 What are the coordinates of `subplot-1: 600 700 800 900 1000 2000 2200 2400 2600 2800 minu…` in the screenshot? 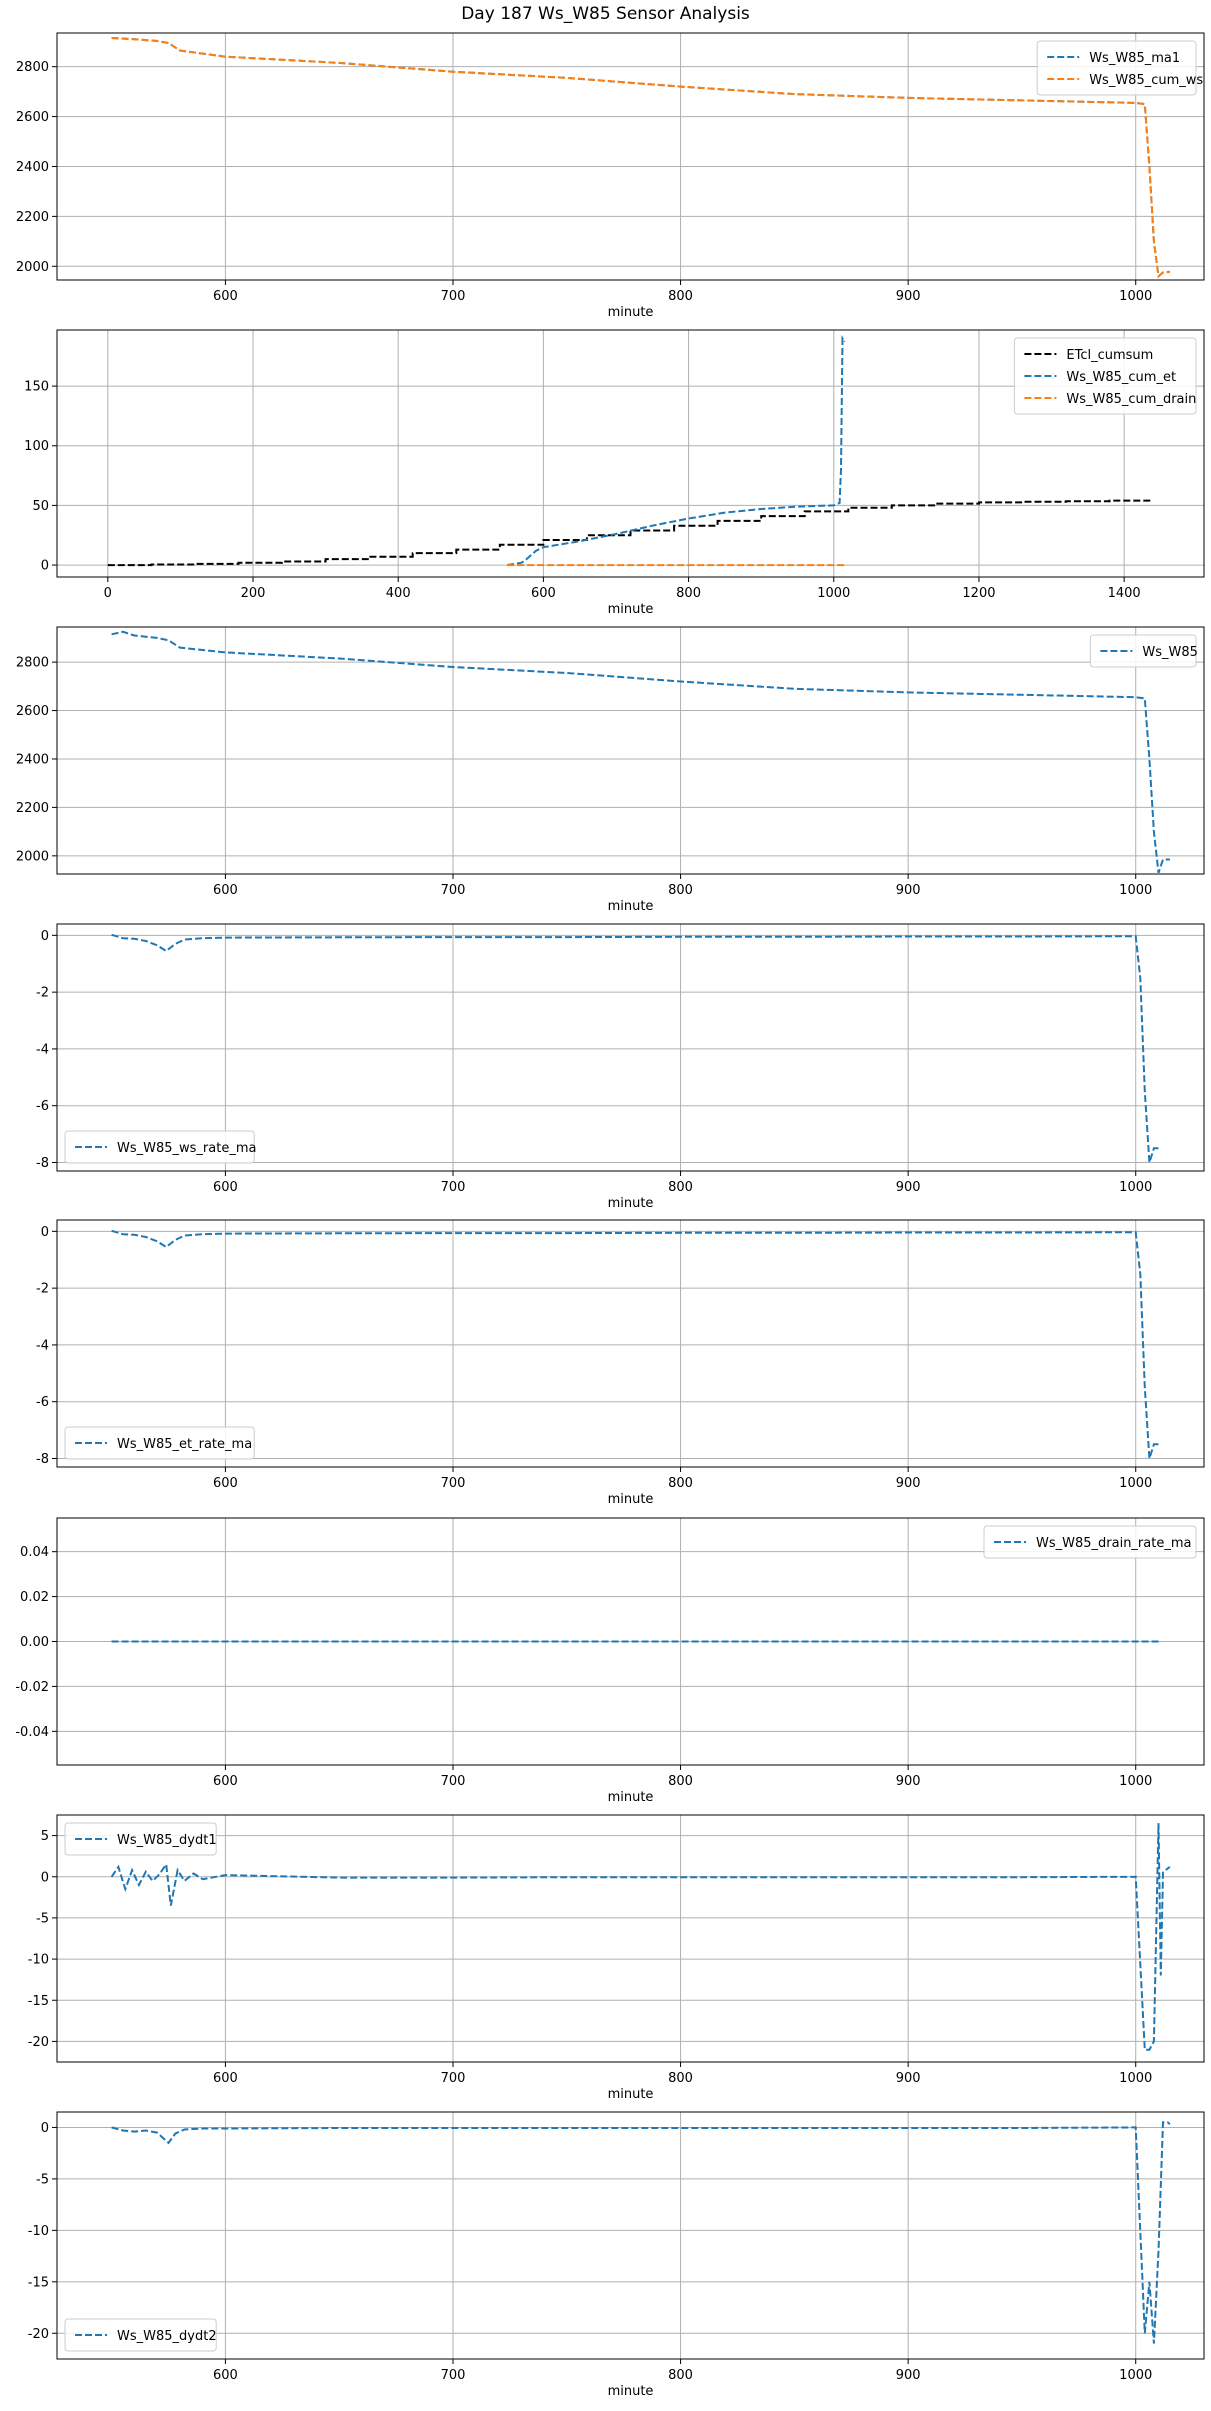 It's located at (610, 176).